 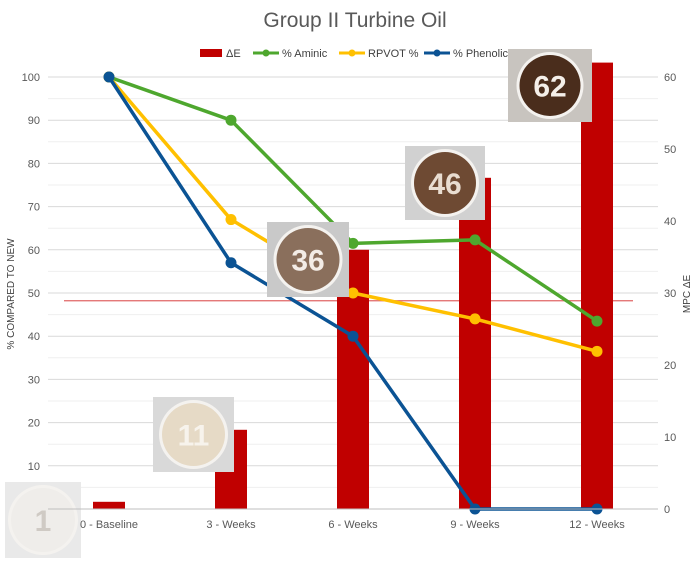 I want to click on y-left-tick-label: 20, so click(x=34, y=424).